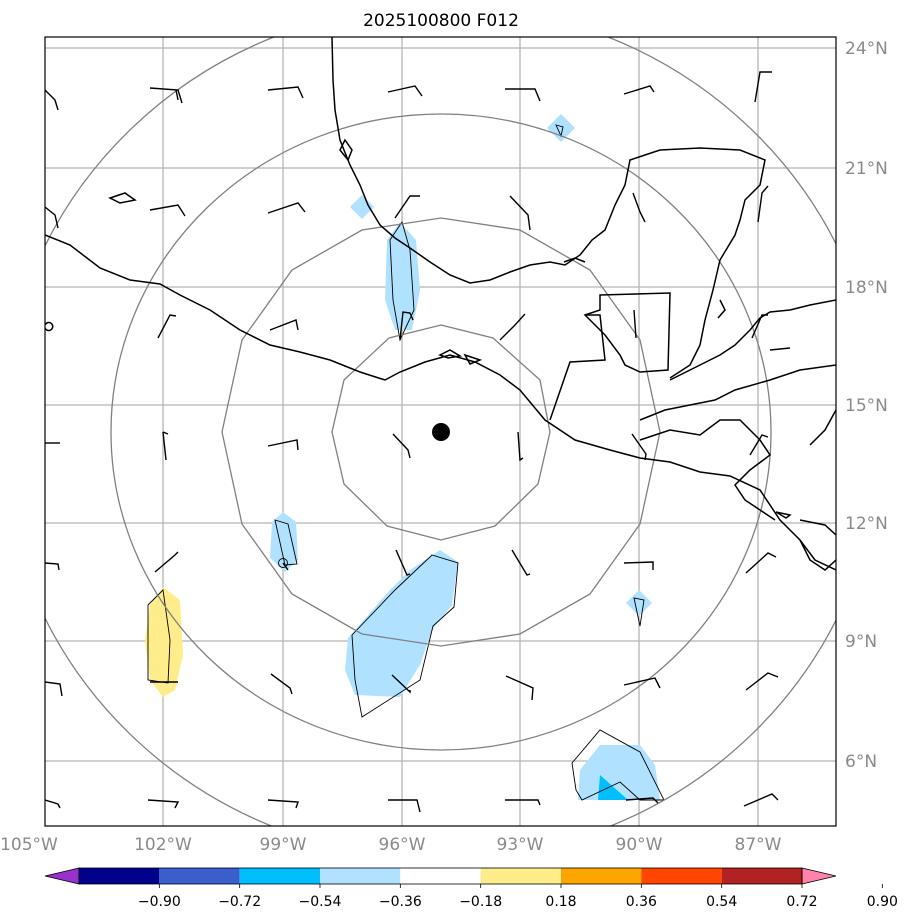 This screenshot has height=924, width=906. I want to click on colorbar-tick-label: 0.18, so click(560, 902).